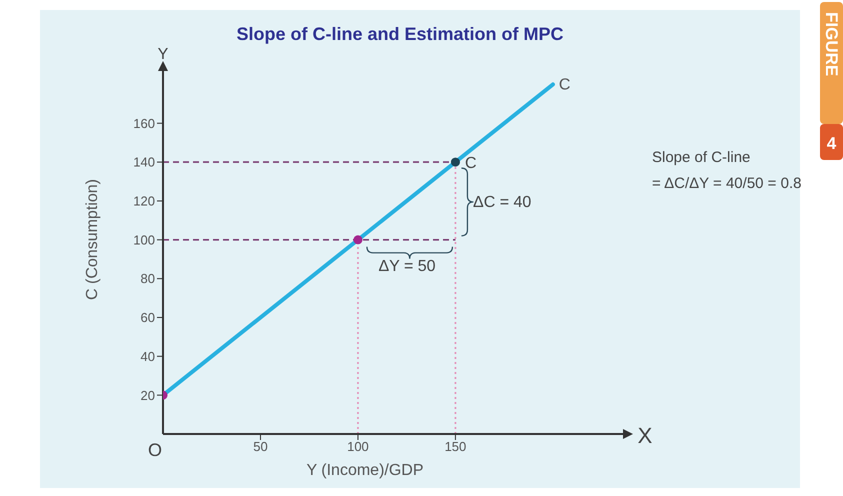  Describe the element at coordinates (365, 470) in the screenshot. I see `x-axis-title: Y (Income)/GDP` at that location.